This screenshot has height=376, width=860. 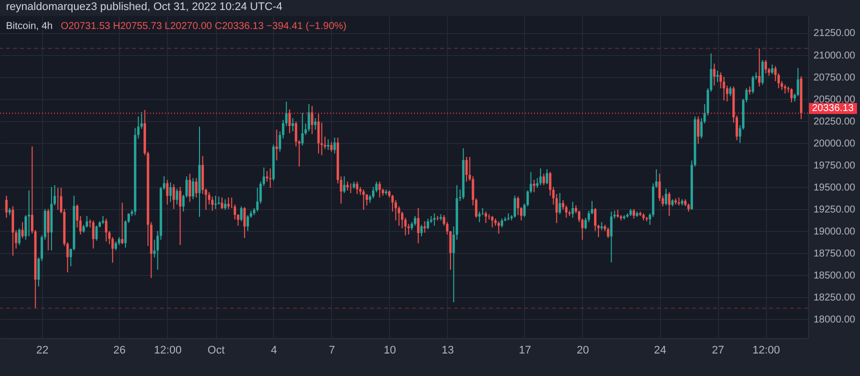 I want to click on y-tick-label: 18750.00, so click(x=835, y=254).